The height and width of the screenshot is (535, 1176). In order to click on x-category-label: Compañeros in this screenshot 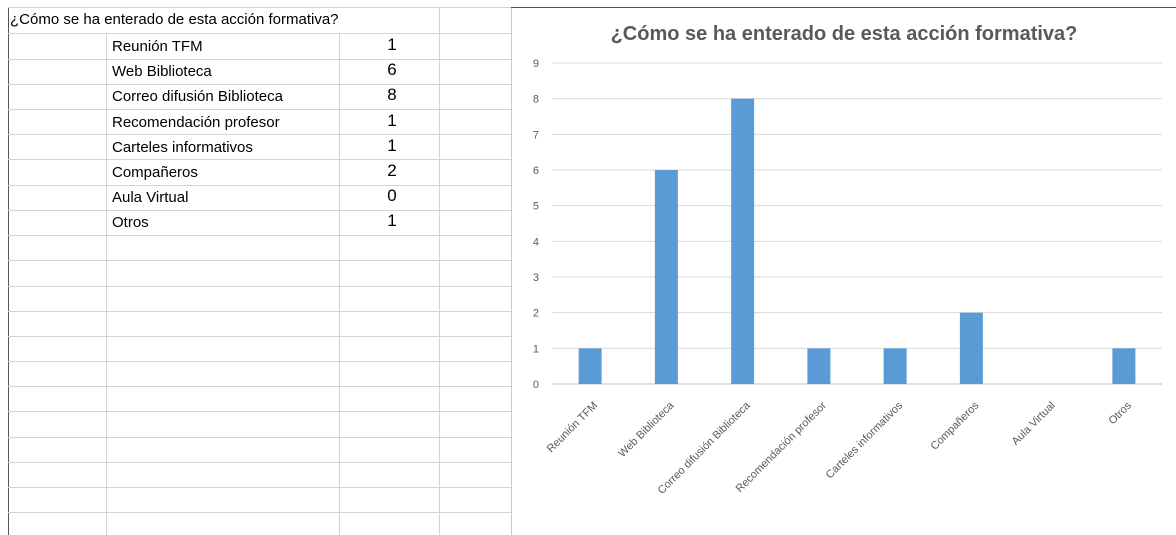, I will do `click(954, 425)`.